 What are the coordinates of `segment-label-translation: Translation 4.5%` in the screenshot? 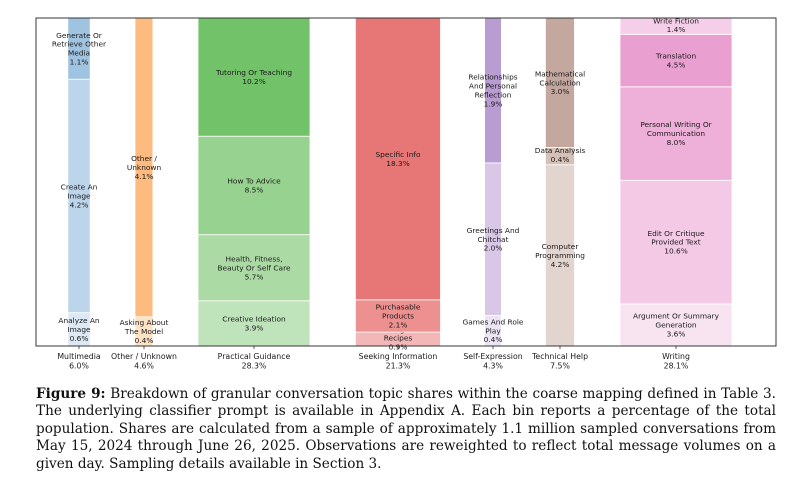 It's located at (676, 61).